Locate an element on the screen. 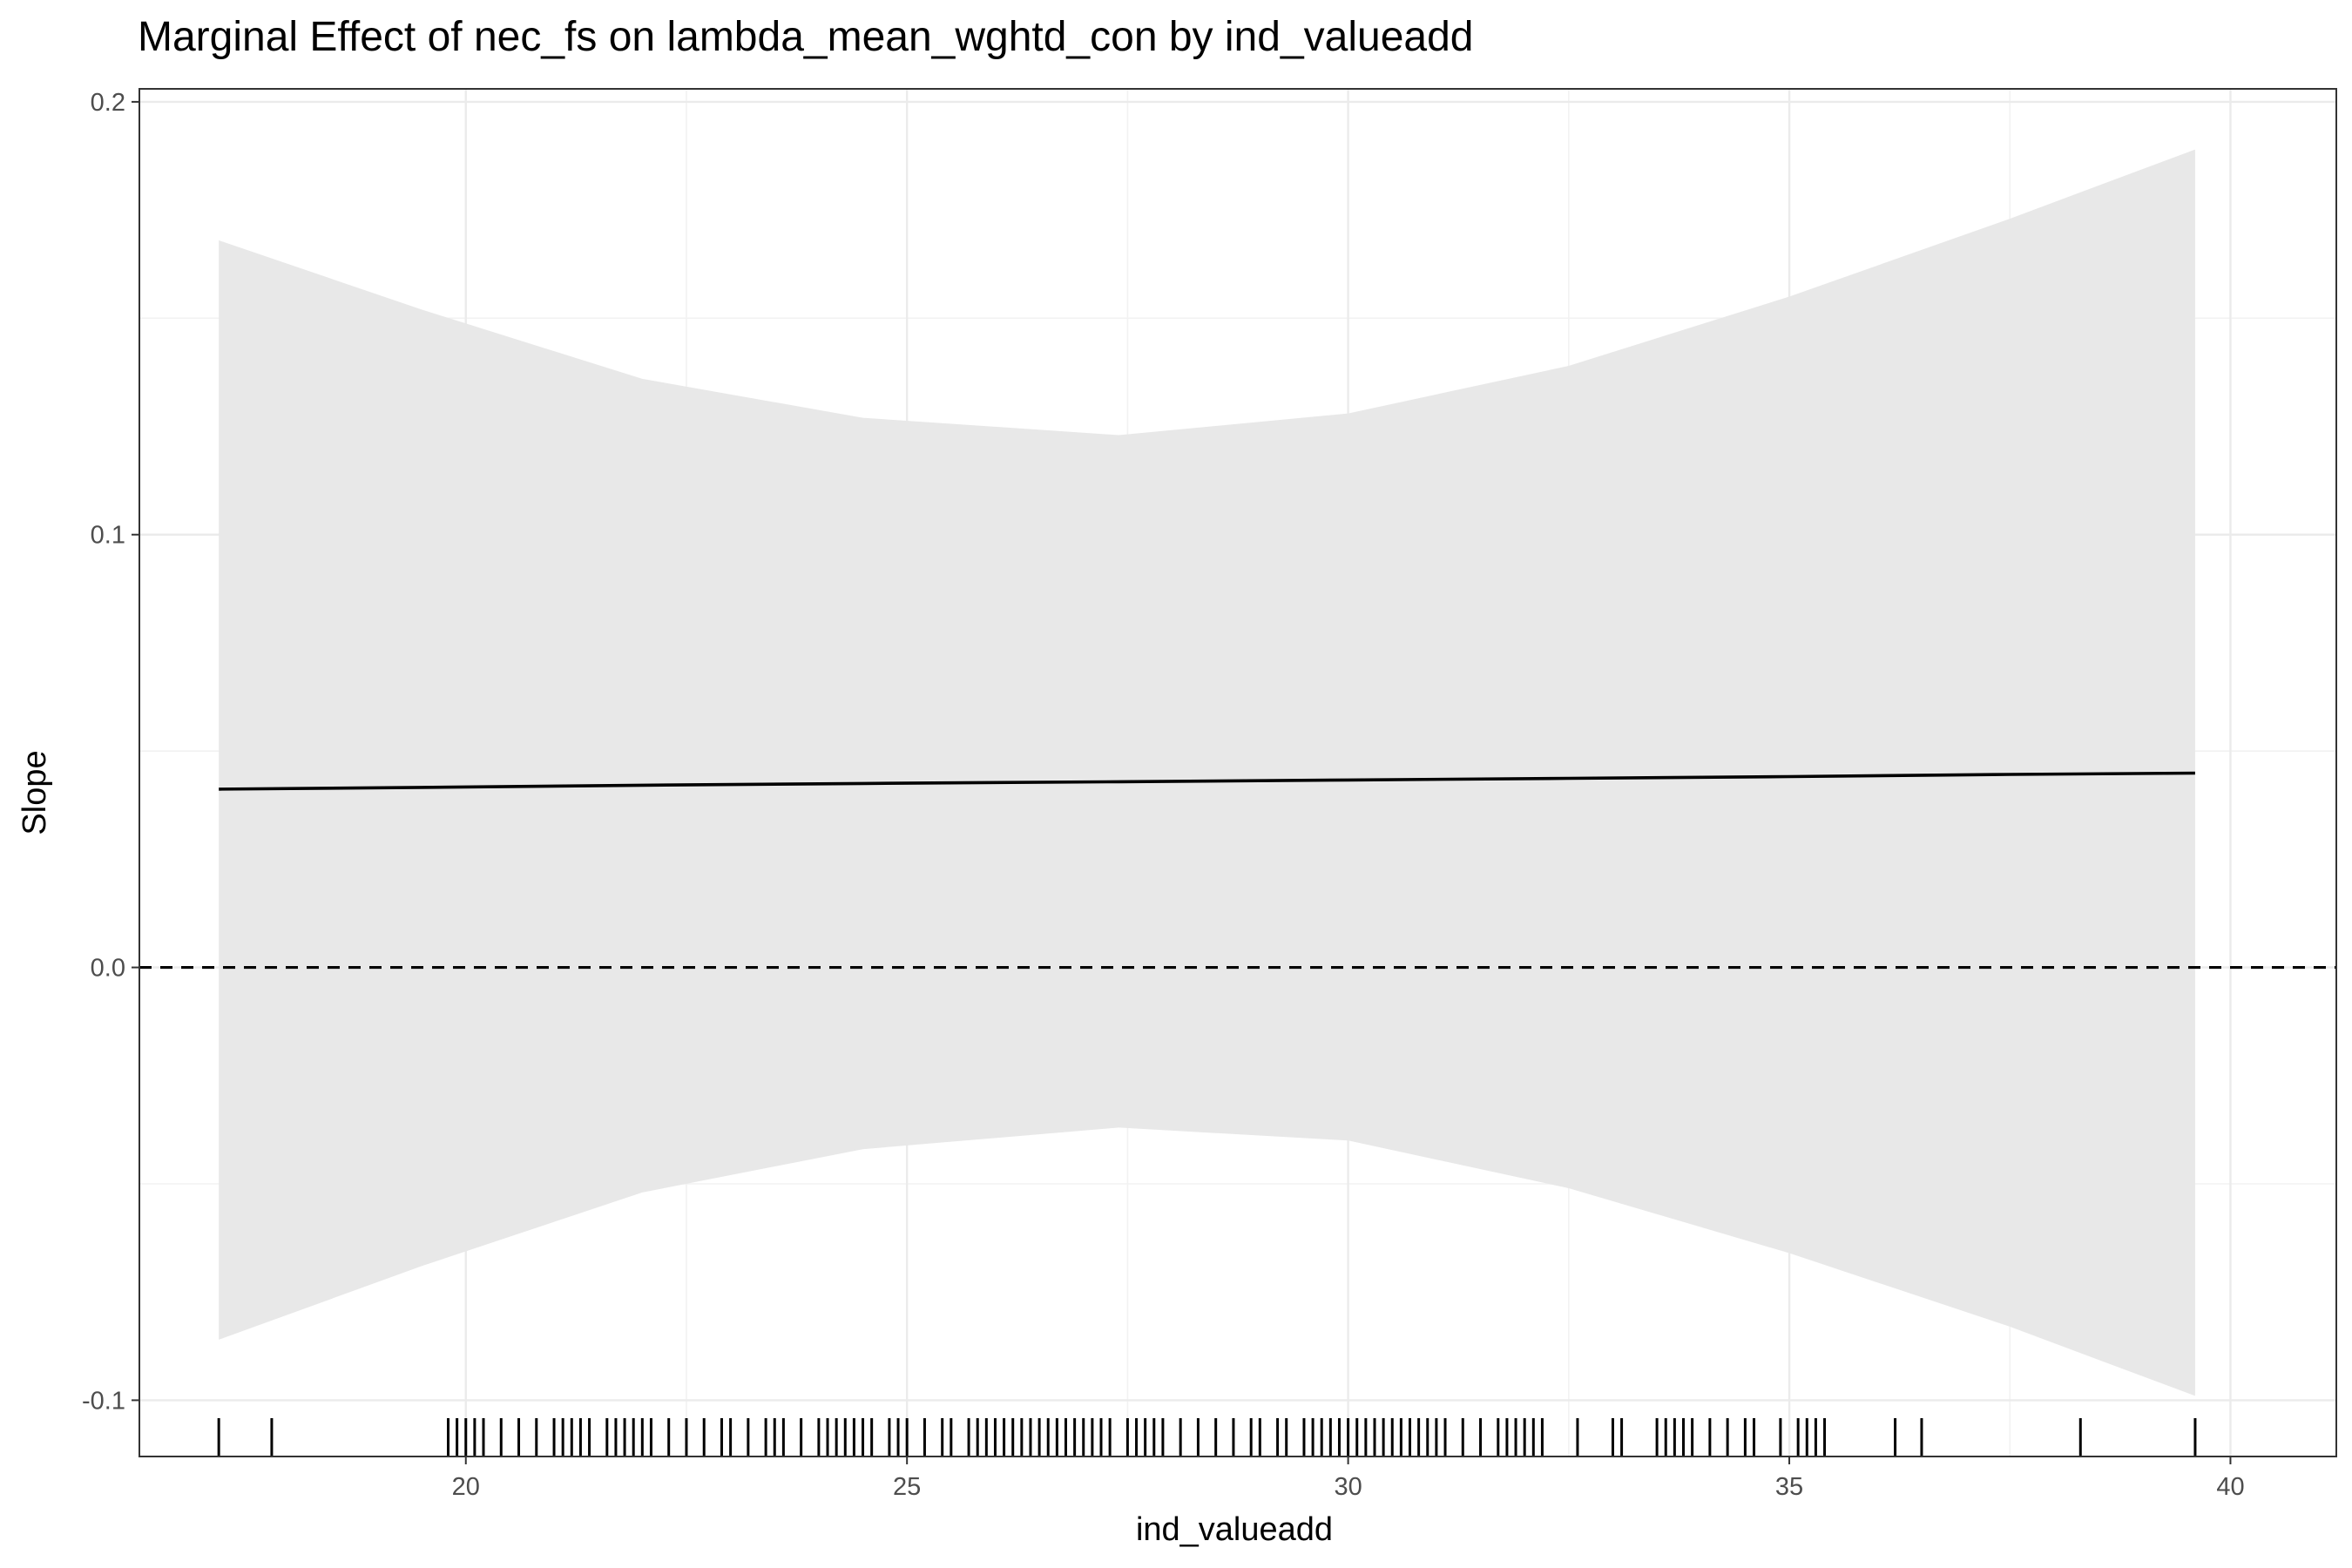  x-axis-title: ind_valueadd is located at coordinates (1234, 1529).